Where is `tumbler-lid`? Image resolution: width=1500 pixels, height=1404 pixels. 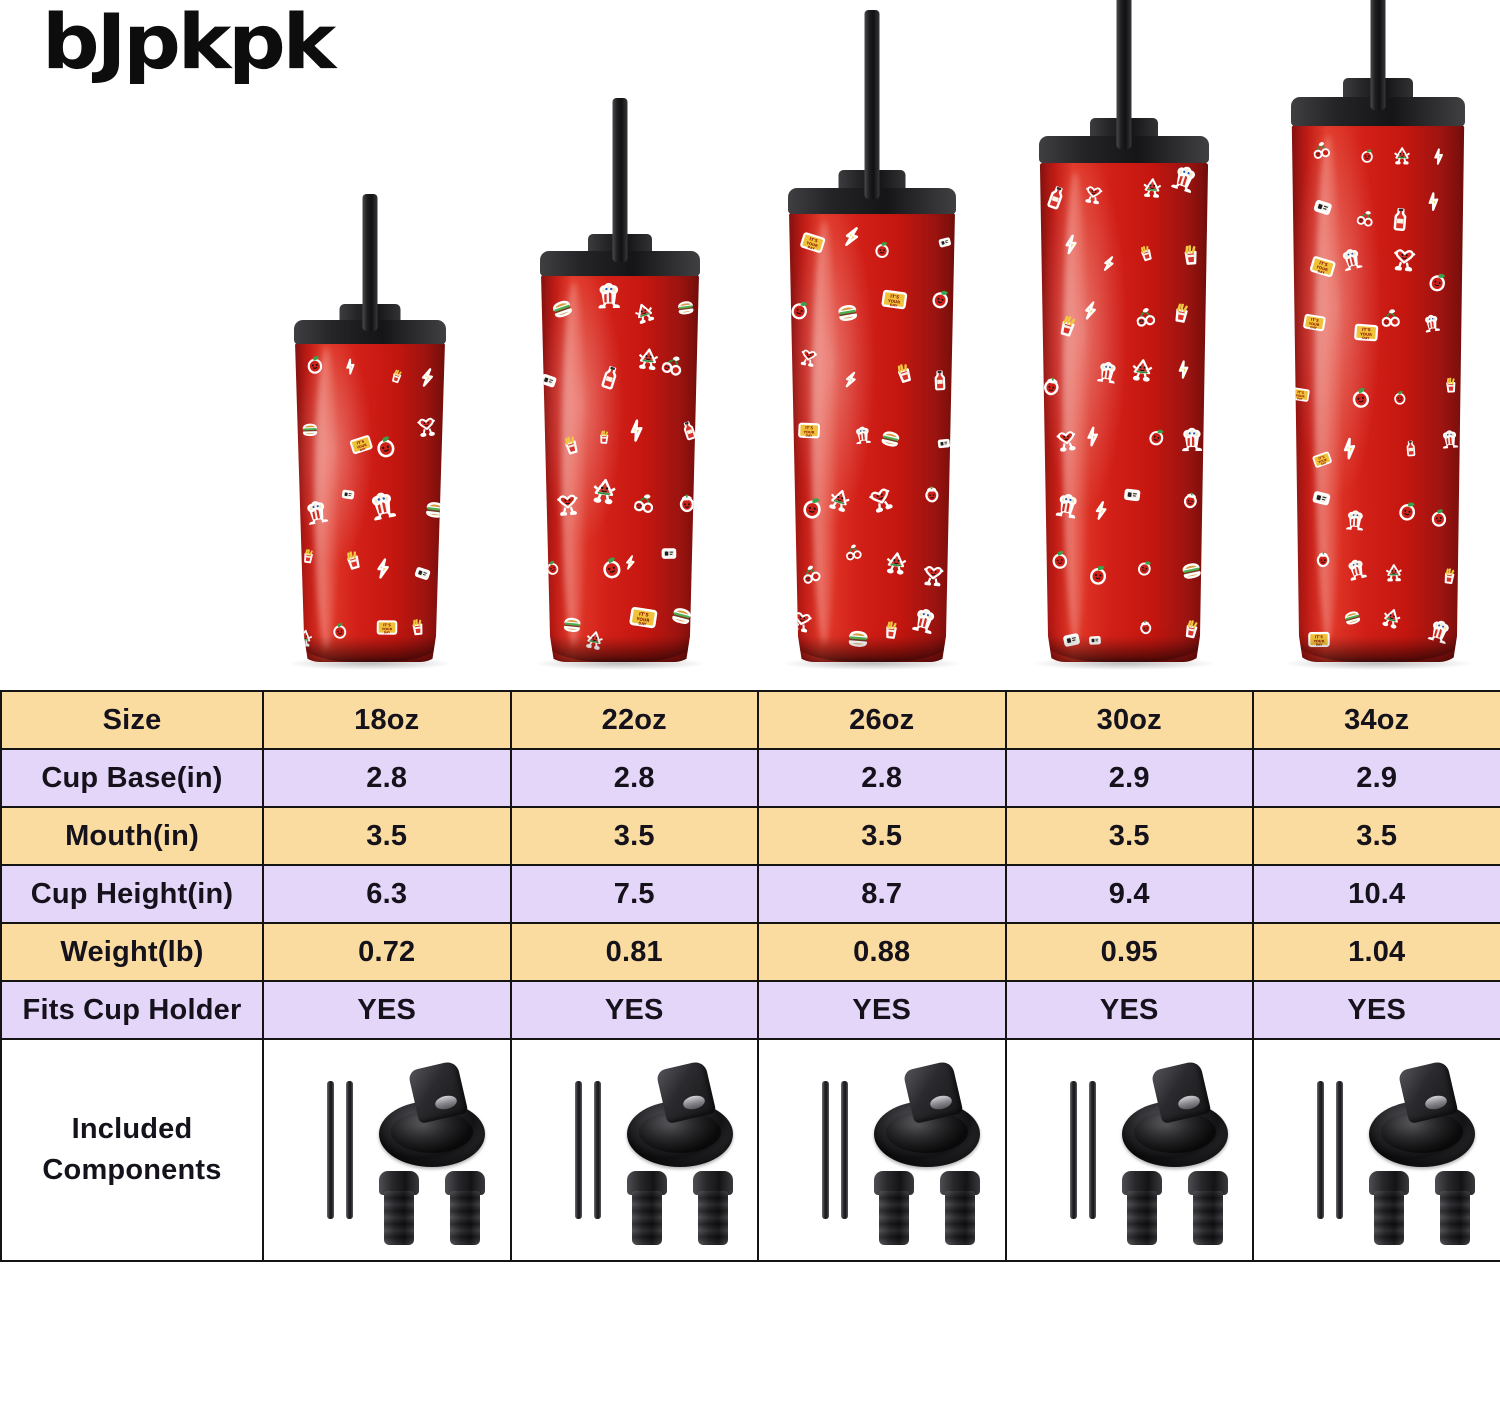
tumbler-lid is located at coordinates (872, 192).